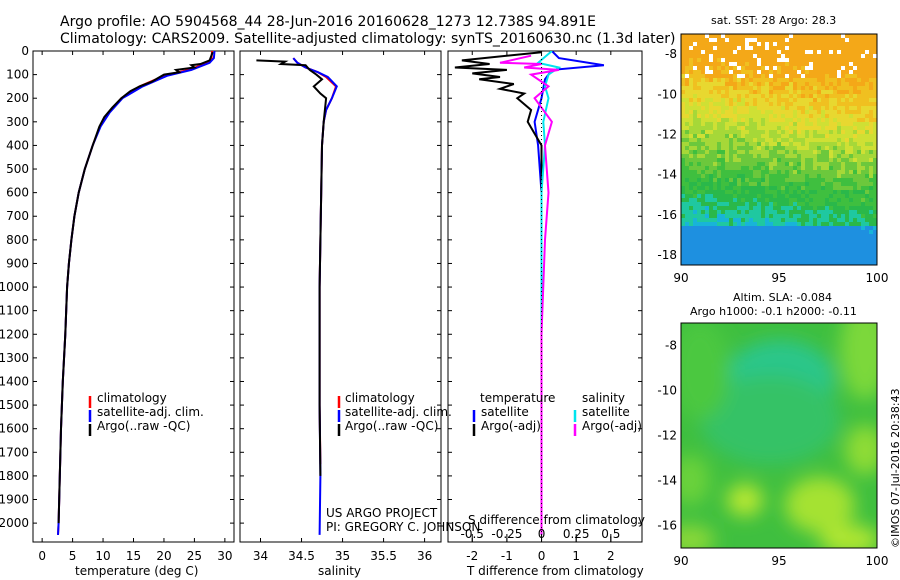 This screenshot has height=580, width=900. What do you see at coordinates (17, 122) in the screenshot?
I see `depth-tick-label: 300` at bounding box center [17, 122].